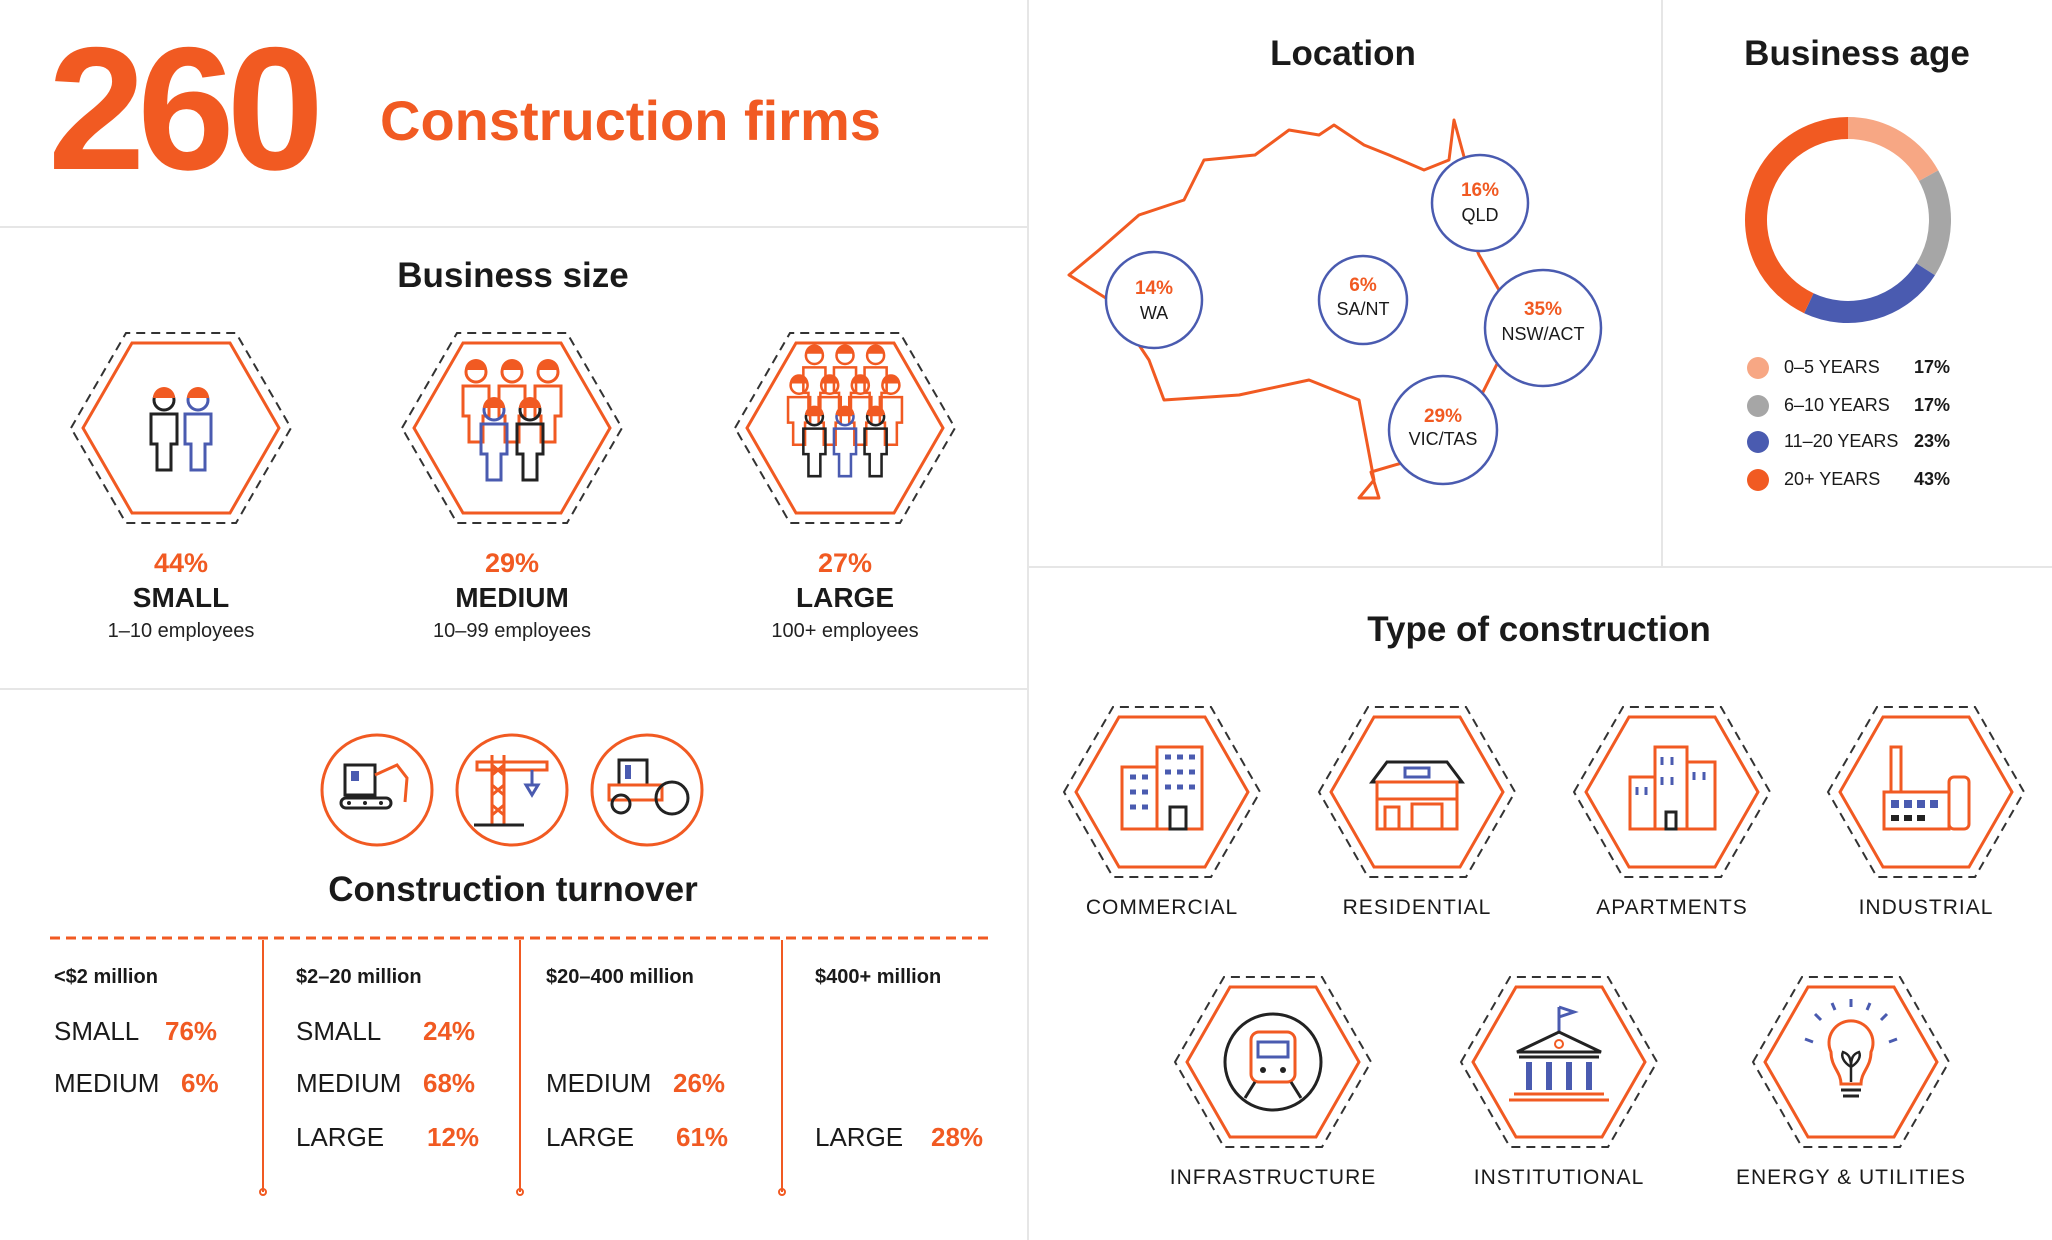  I want to click on type-residential-label: RESIDENTIAL, so click(1417, 907).